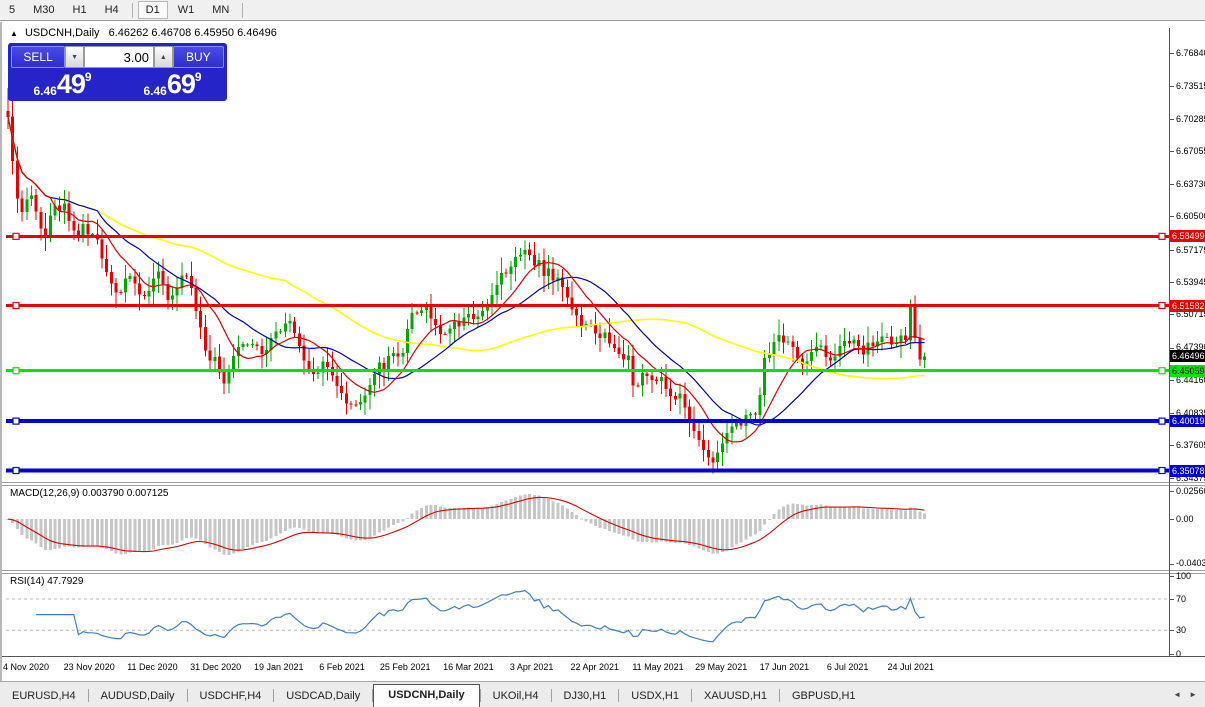 The width and height of the screenshot is (1205, 707). Describe the element at coordinates (62, 33) in the screenshot. I see `chart-symbol-label: USDCNH,Daily` at that location.